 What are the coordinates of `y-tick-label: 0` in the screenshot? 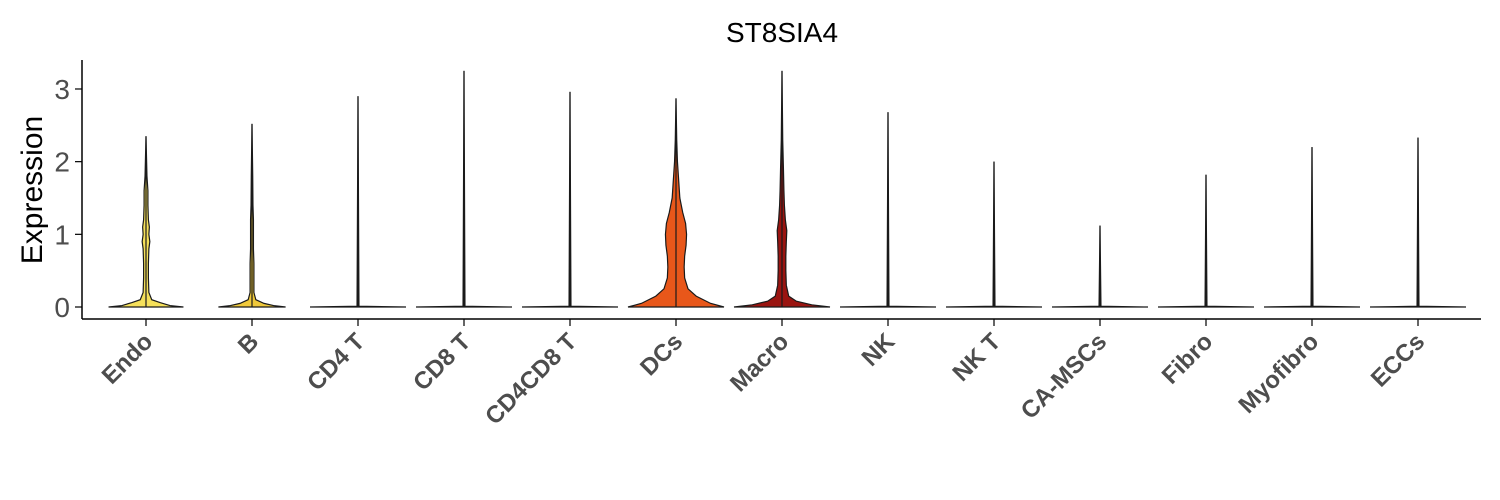 It's located at (62, 307).